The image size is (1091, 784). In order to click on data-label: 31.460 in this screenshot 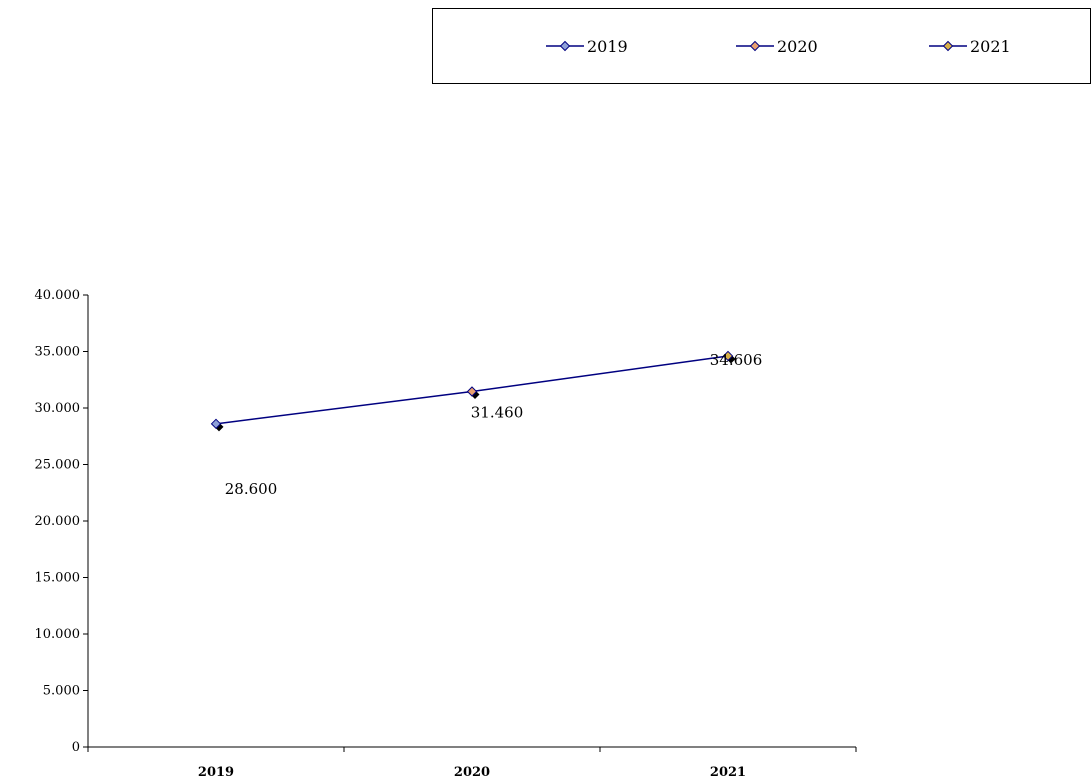, I will do `click(497, 413)`.